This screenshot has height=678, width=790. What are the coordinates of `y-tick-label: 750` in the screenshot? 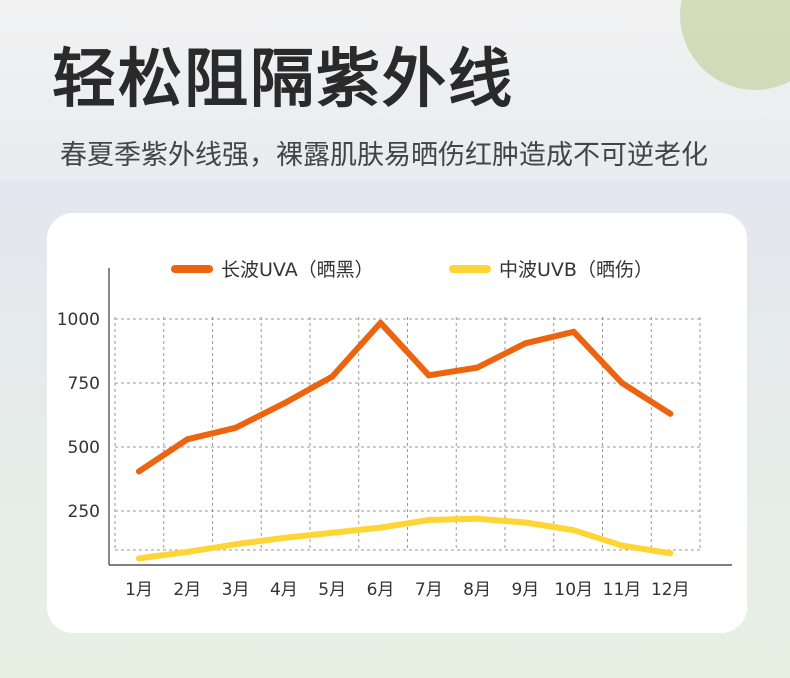 It's located at (84, 384).